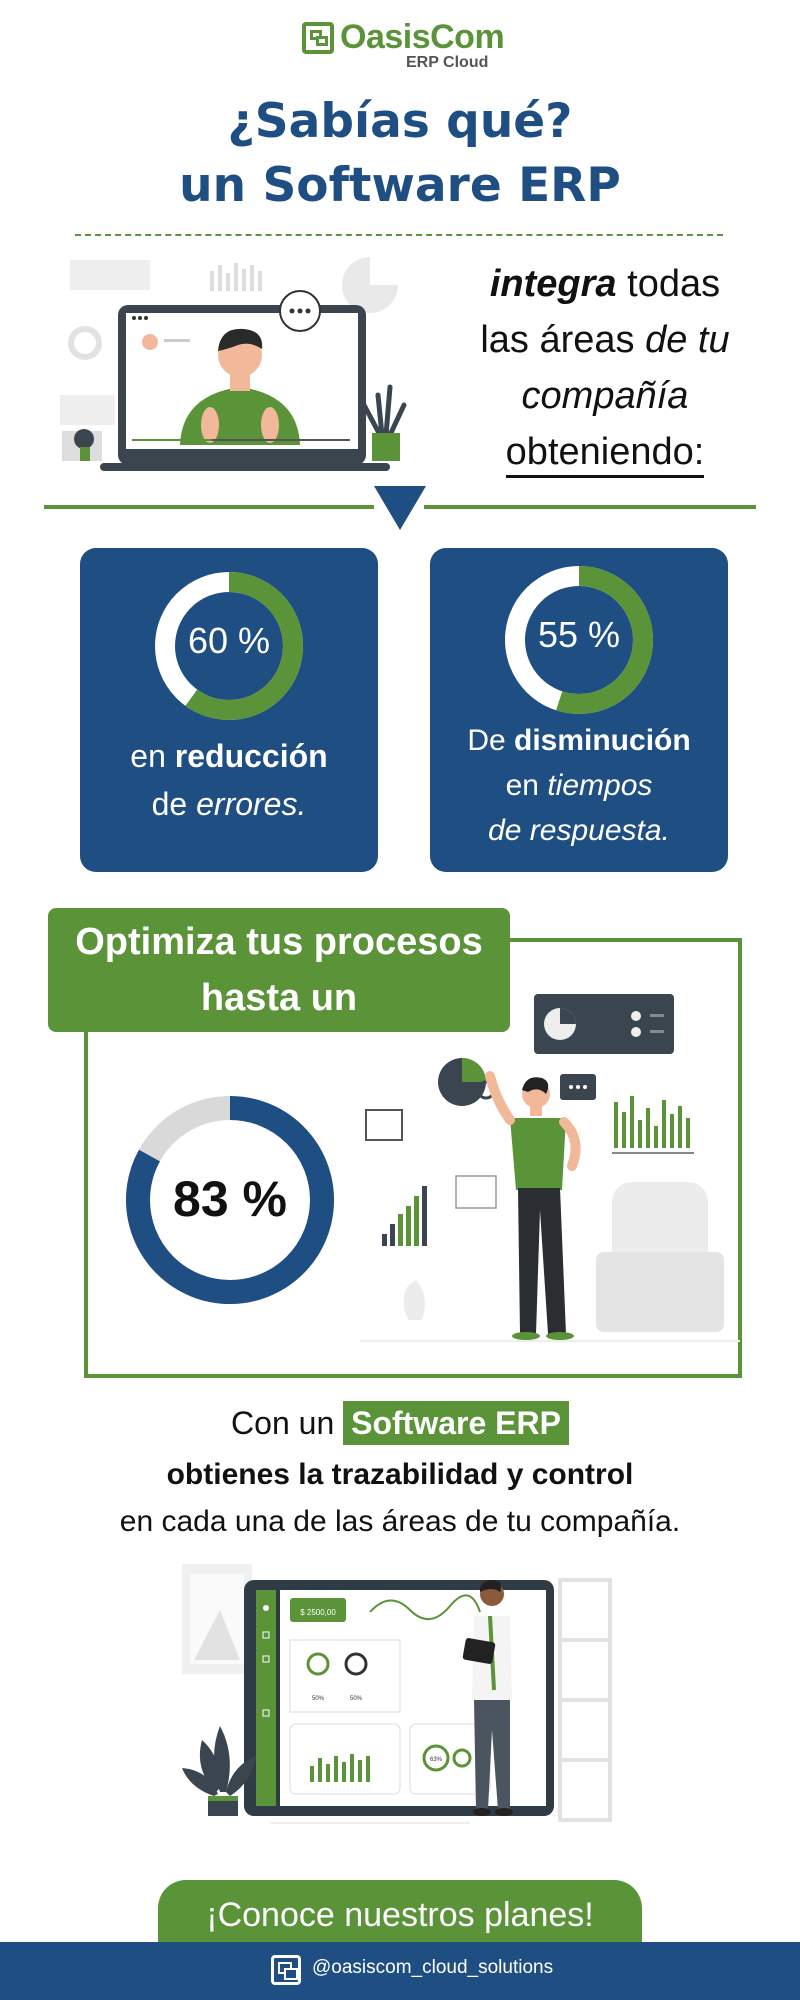  What do you see at coordinates (279, 942) in the screenshot?
I see `optimize-line1: Optimiza tus procesos` at bounding box center [279, 942].